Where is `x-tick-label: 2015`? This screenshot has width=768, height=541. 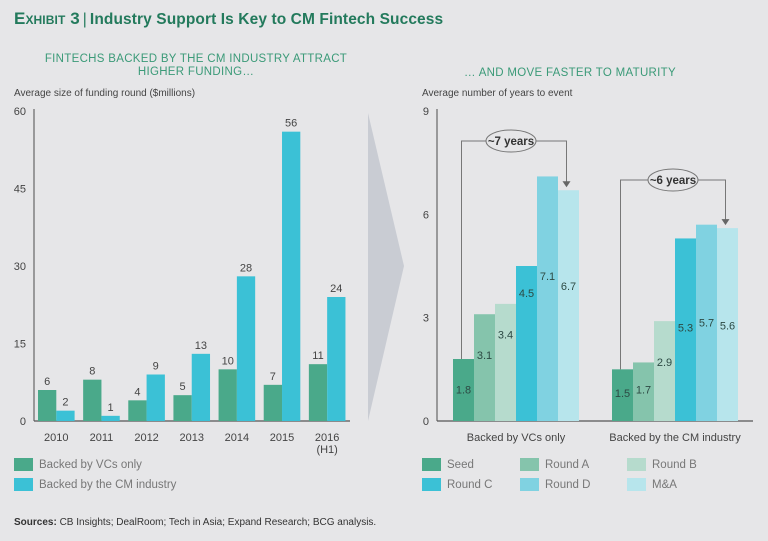
x-tick-label: 2015 is located at coordinates (282, 438).